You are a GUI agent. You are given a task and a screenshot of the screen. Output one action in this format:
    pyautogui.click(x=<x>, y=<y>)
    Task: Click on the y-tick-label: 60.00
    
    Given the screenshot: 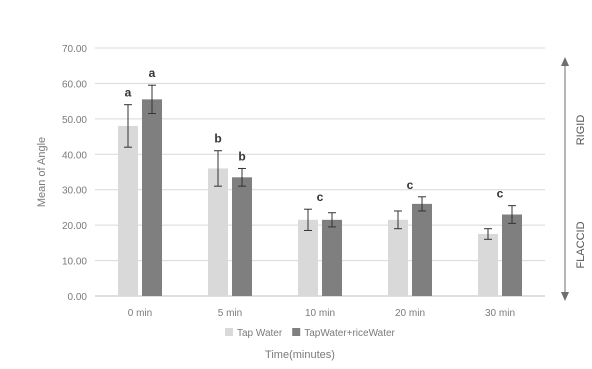 What is the action you would take?
    pyautogui.click(x=74, y=84)
    